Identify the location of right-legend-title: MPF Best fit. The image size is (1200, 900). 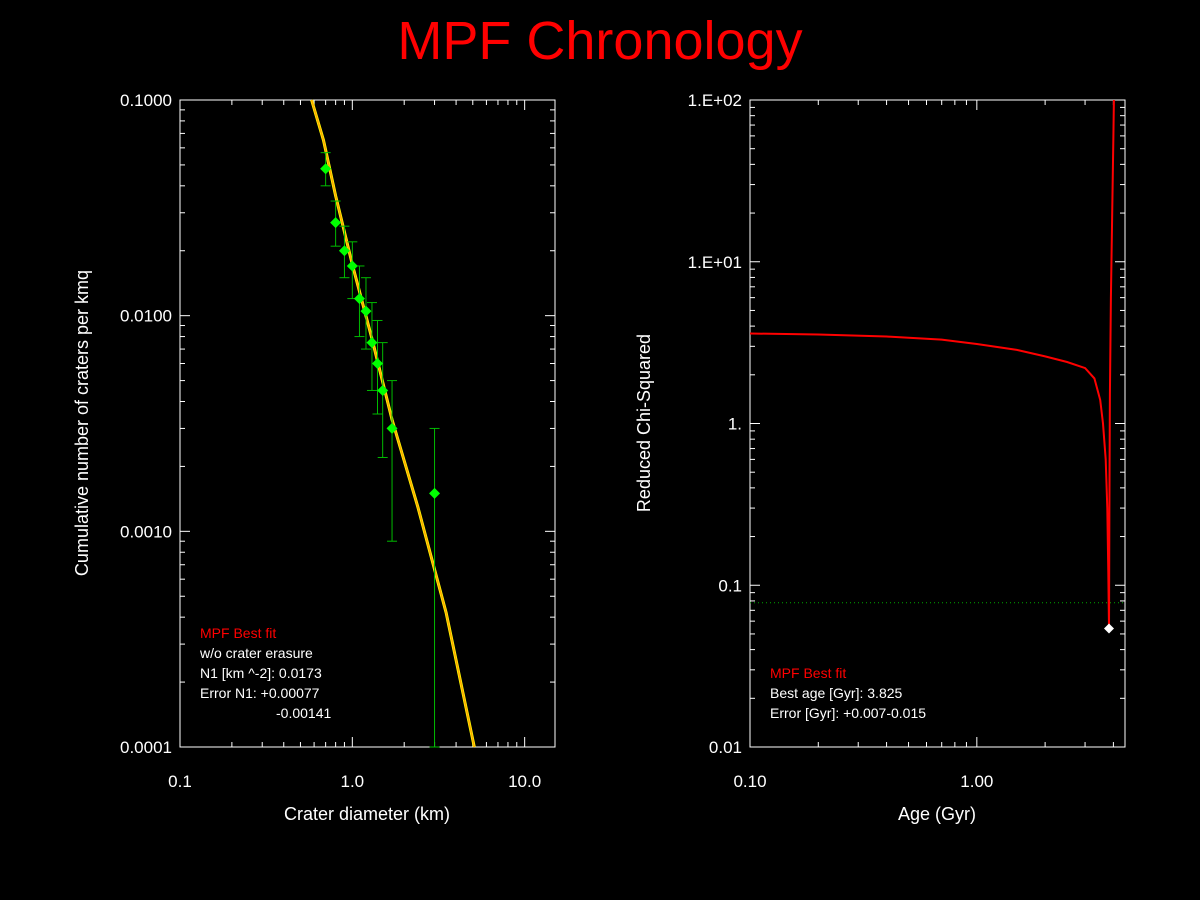
(808, 673).